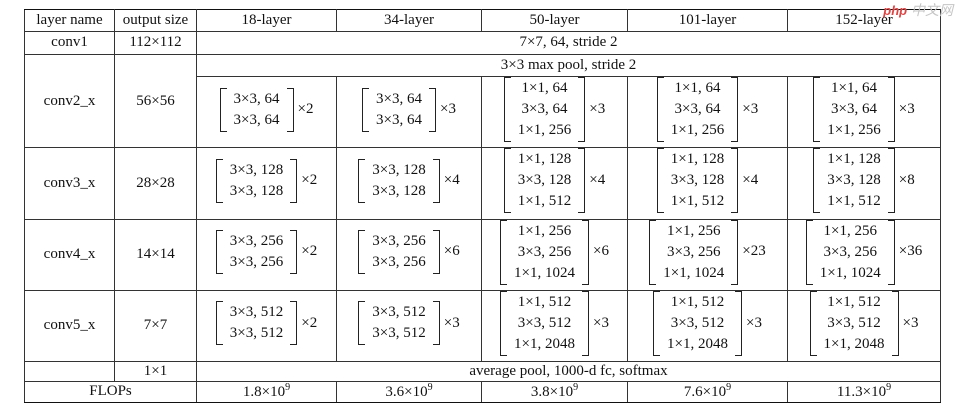 This screenshot has width=957, height=413. I want to click on block-cell: 3×3, 128 3×3, 128 ×2, so click(266, 183).